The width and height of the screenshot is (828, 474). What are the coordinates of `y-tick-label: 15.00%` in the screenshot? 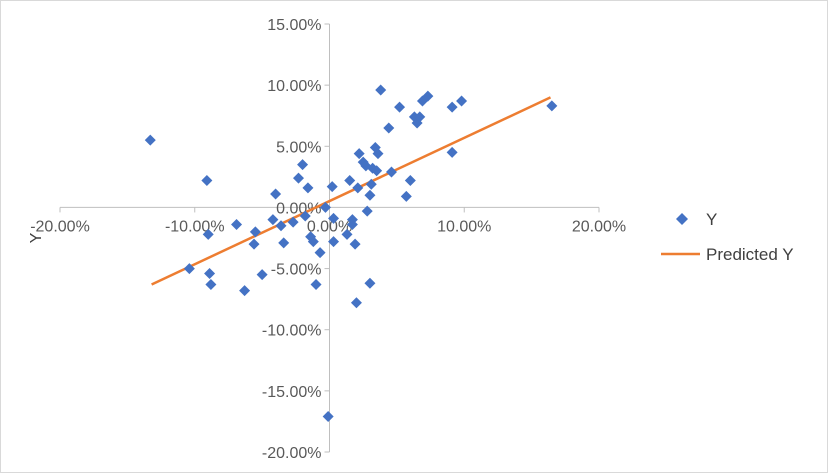 It's located at (294, 25).